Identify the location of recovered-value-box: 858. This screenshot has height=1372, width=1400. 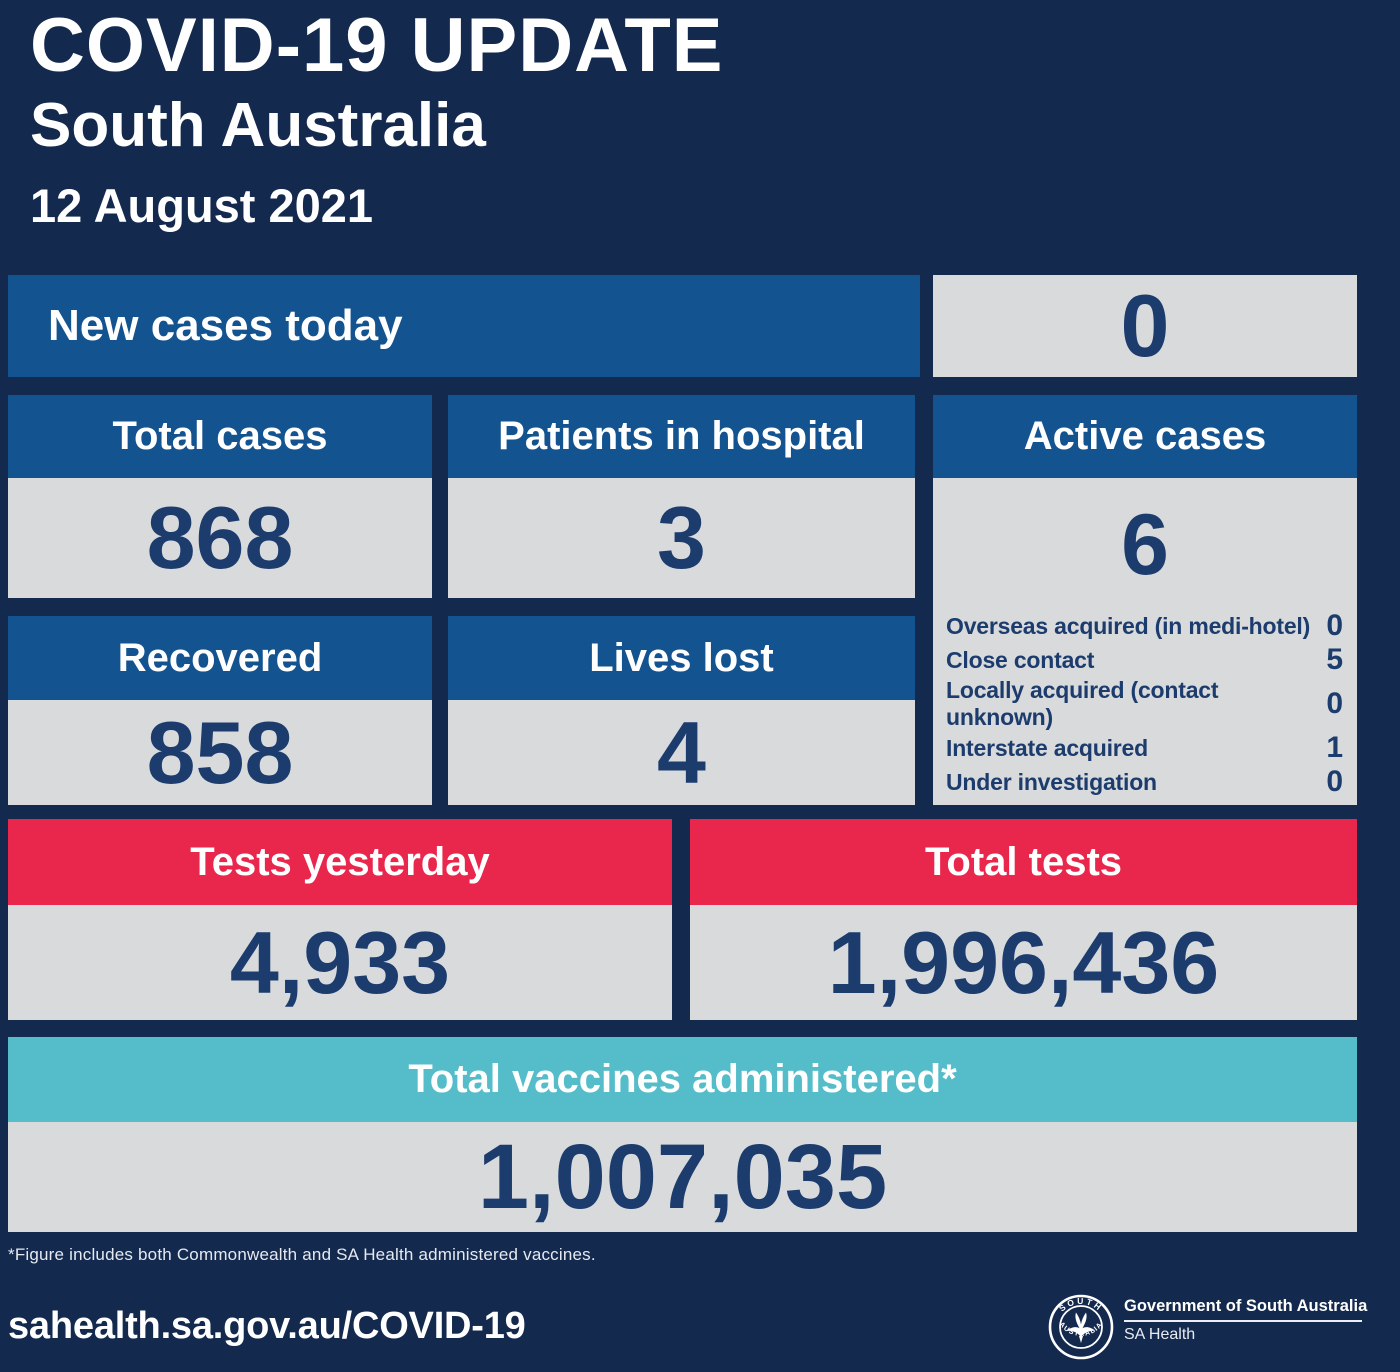
(220, 752).